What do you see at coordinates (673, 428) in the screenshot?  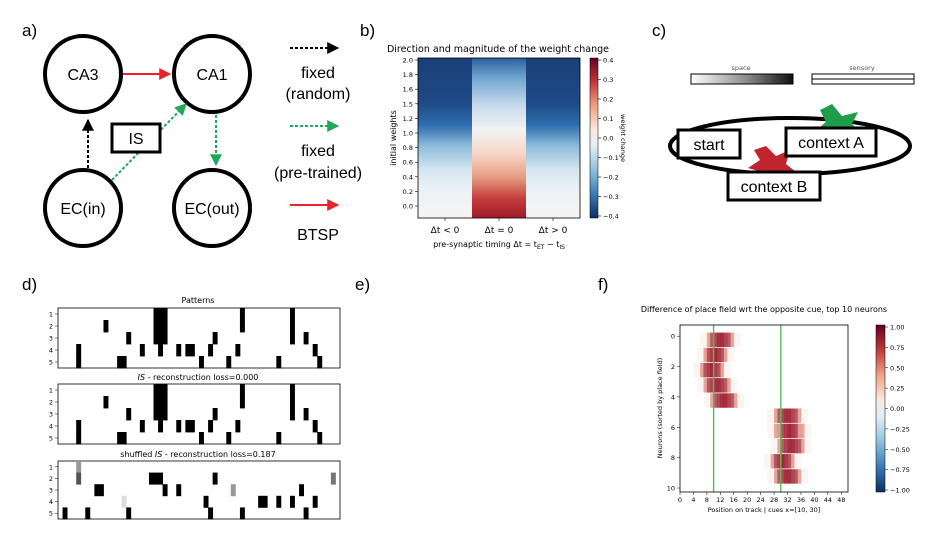 I see `f-ytick-label: 6` at bounding box center [673, 428].